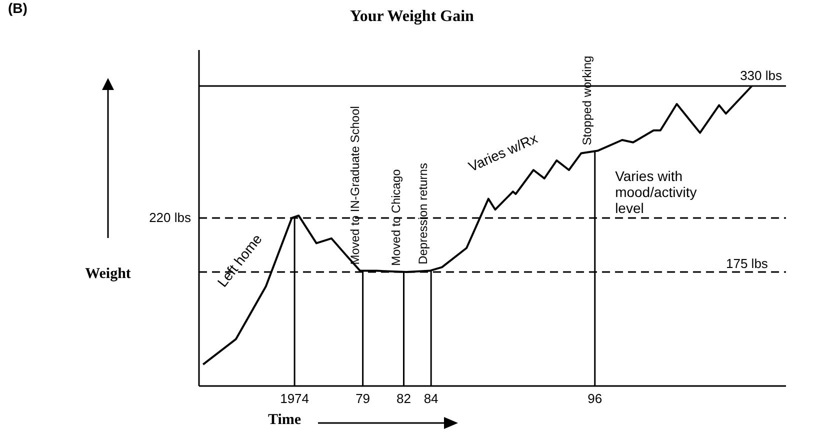 The height and width of the screenshot is (448, 824). I want to click on ref-line-label: 175 lbs, so click(747, 263).